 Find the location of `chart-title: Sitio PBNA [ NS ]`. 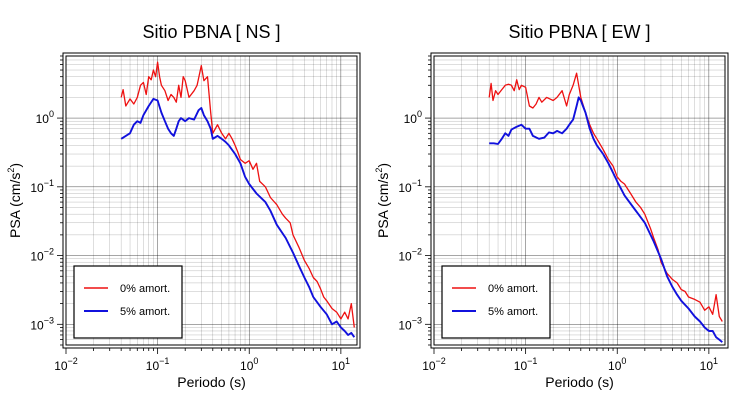

chart-title: Sitio PBNA [ NS ] is located at coordinates (211, 32).